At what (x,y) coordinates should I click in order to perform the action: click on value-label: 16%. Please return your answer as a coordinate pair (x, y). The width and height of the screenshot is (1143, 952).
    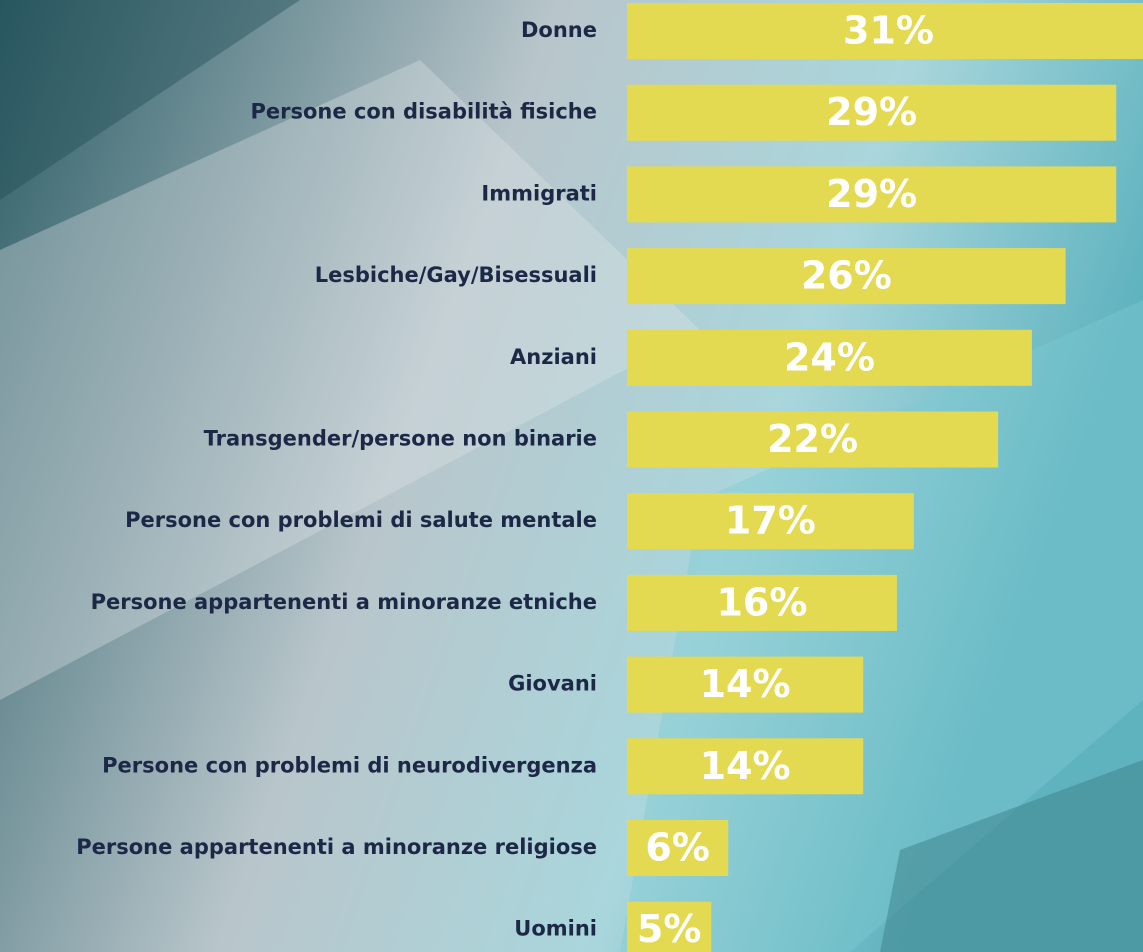
    Looking at the image, I should click on (761, 602).